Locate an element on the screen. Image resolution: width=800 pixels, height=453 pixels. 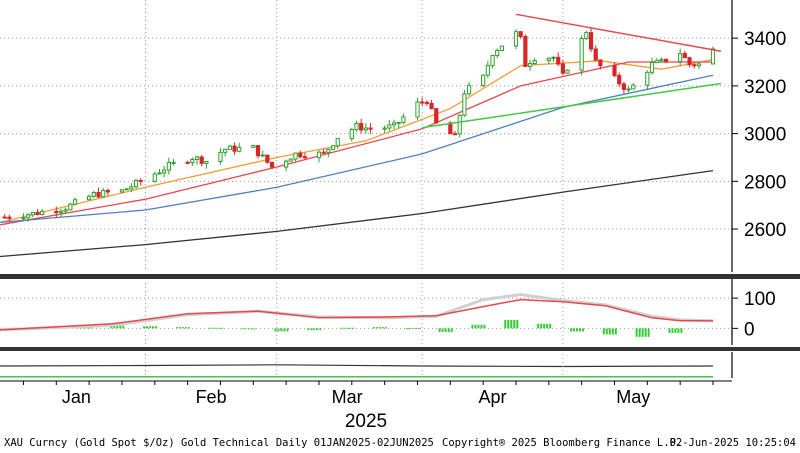
lower-line is located at coordinates (357, 366).